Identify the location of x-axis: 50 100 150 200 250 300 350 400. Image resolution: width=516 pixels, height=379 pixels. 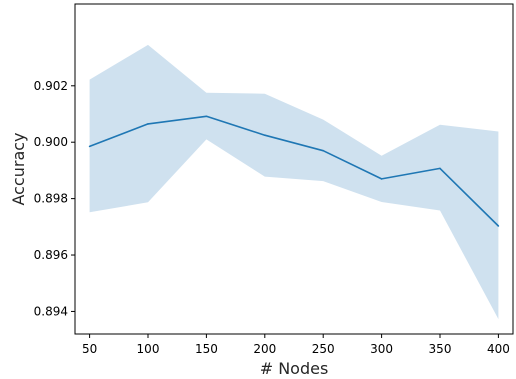
(296, 345).